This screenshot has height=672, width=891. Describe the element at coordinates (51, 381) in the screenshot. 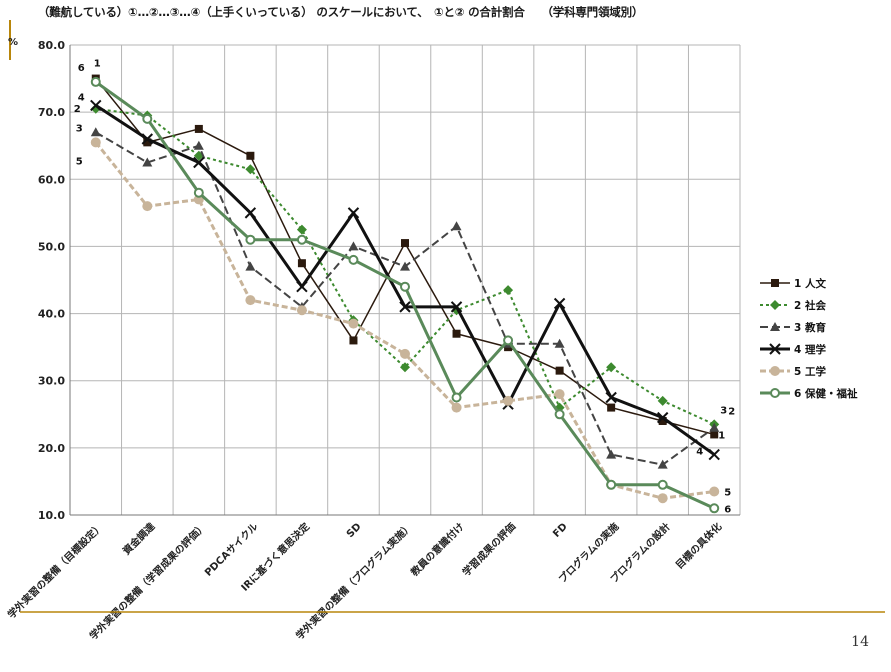

I see `y-tick-label: 30.0` at that location.